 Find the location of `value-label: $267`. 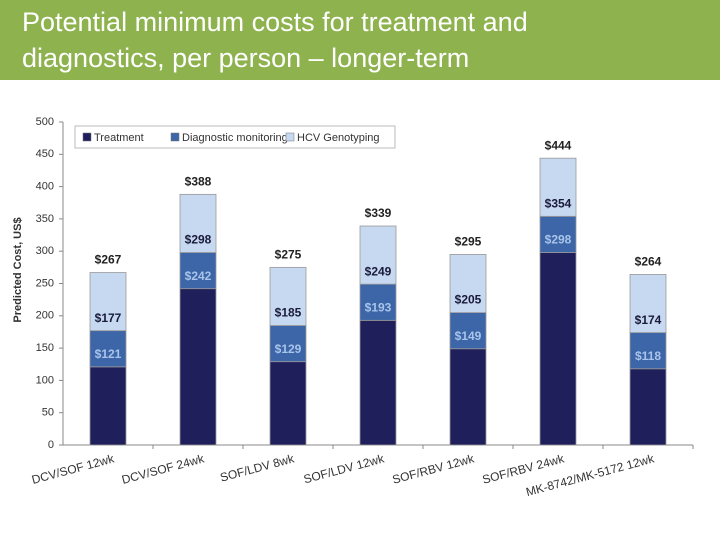

value-label: $267 is located at coordinates (108, 260).